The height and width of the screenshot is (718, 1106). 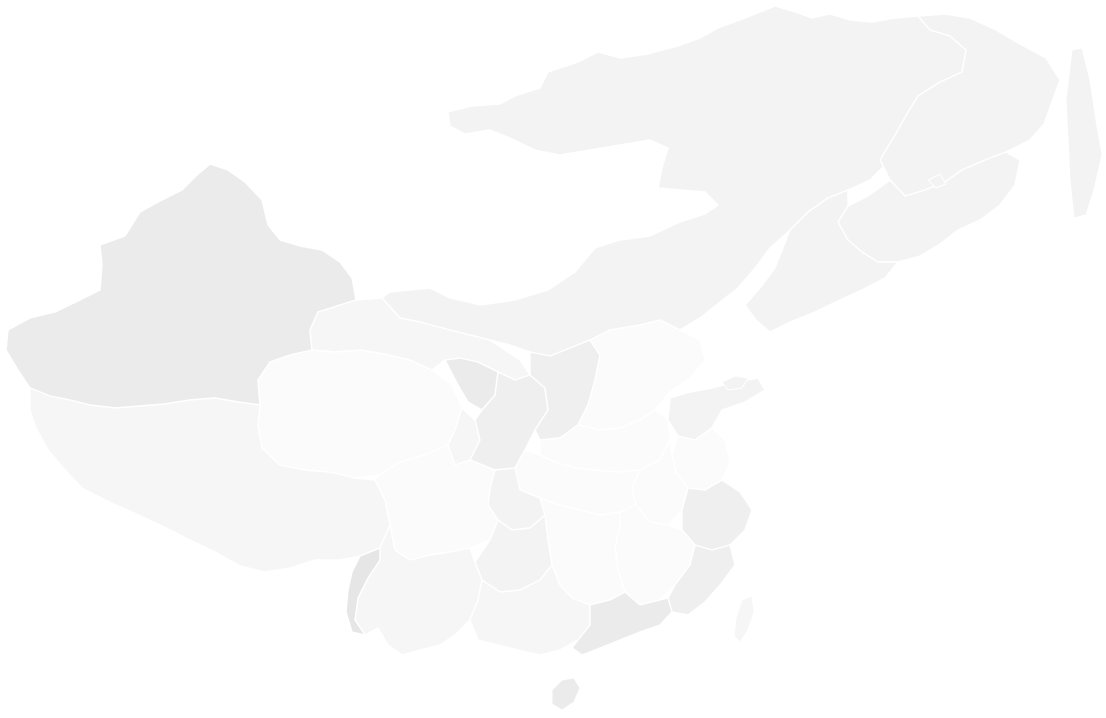 What do you see at coordinates (641, 375) in the screenshot?
I see `region-hebei` at bounding box center [641, 375].